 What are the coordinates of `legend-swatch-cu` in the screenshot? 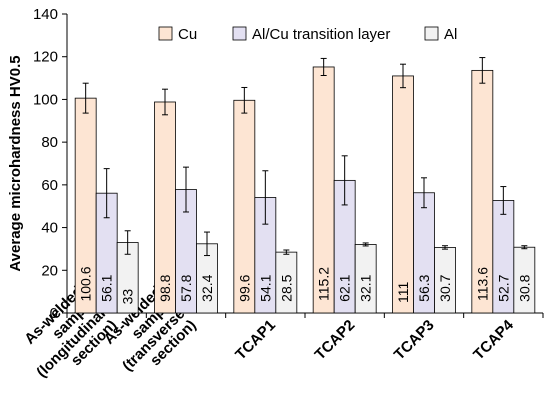 It's located at (165, 33).